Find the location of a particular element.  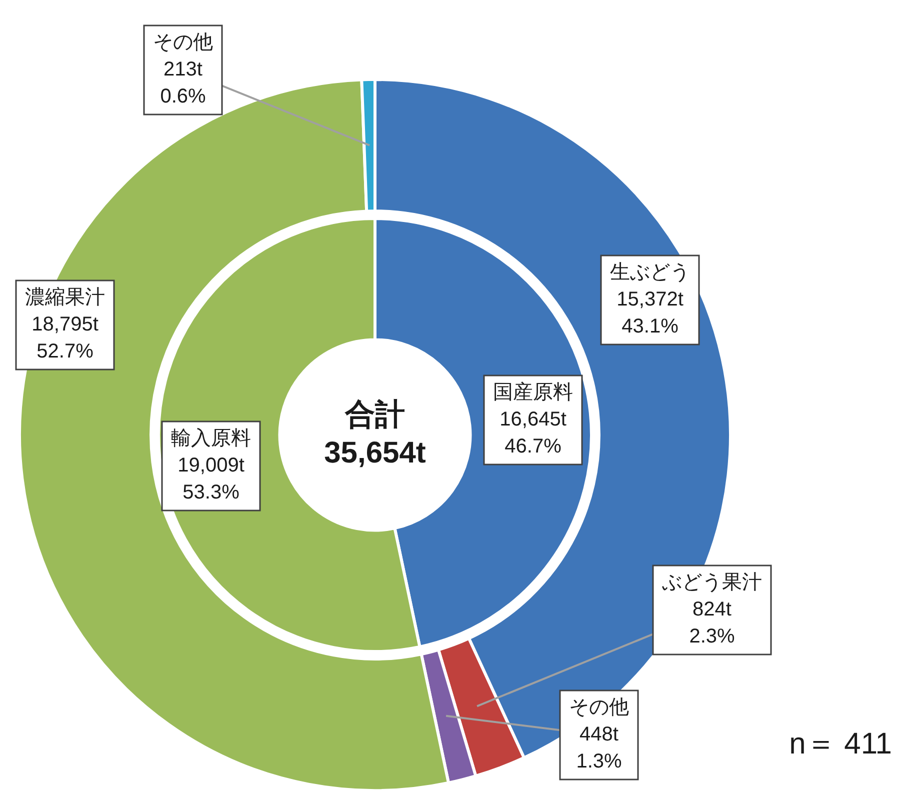

slice-label: 輸入原料 is located at coordinates (211, 439).